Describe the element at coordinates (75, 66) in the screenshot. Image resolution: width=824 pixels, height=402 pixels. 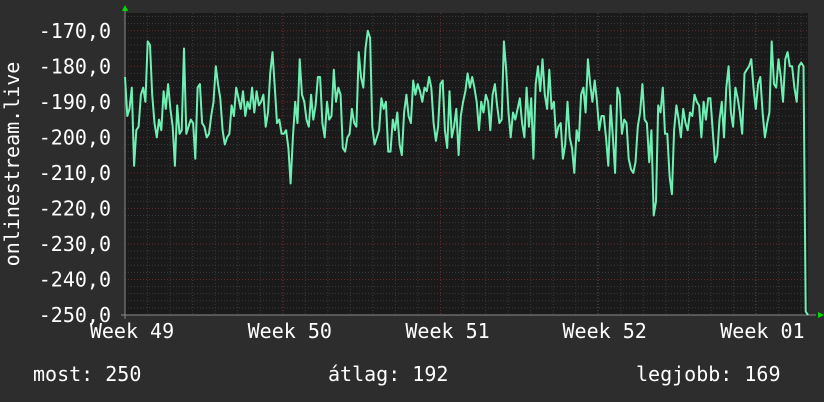
I see `y-tick-label: -180,0` at that location.